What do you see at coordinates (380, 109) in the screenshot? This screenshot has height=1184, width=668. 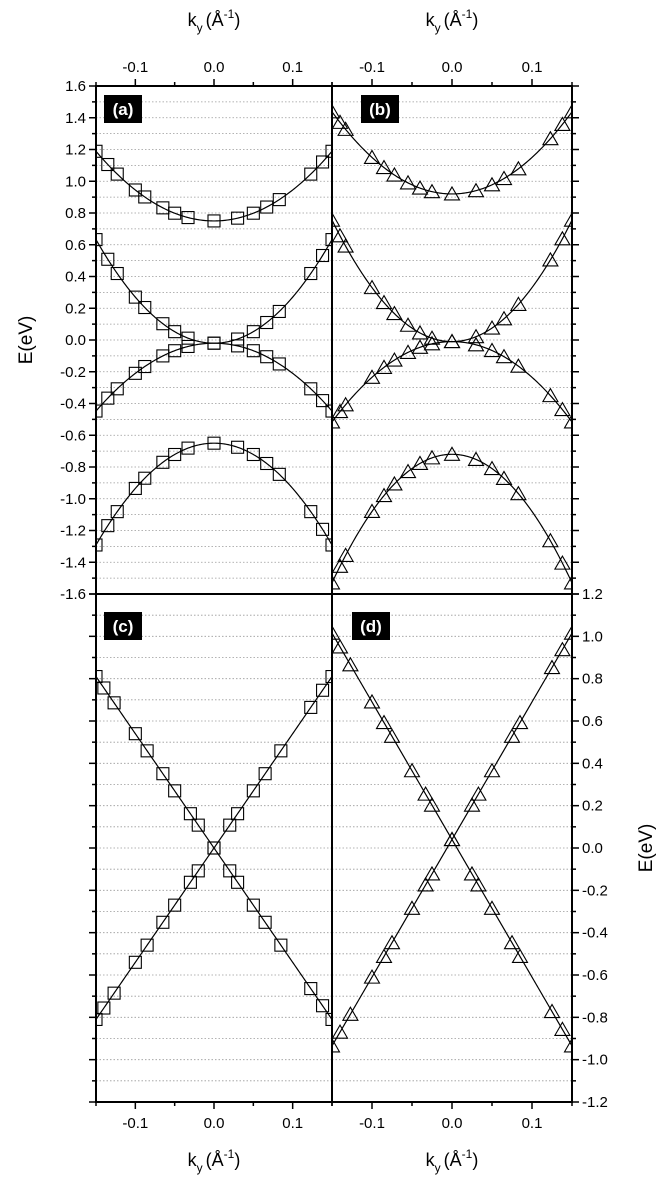 I see `panel-b-label: (b)` at bounding box center [380, 109].